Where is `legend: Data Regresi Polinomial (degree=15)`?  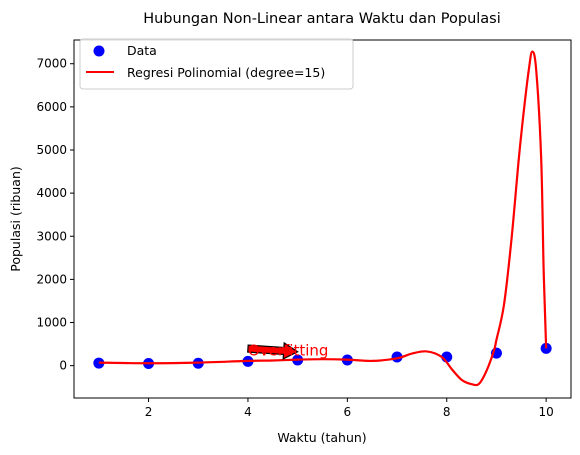
legend: Data Regresi Polinomial (degree=15) is located at coordinates (216, 64).